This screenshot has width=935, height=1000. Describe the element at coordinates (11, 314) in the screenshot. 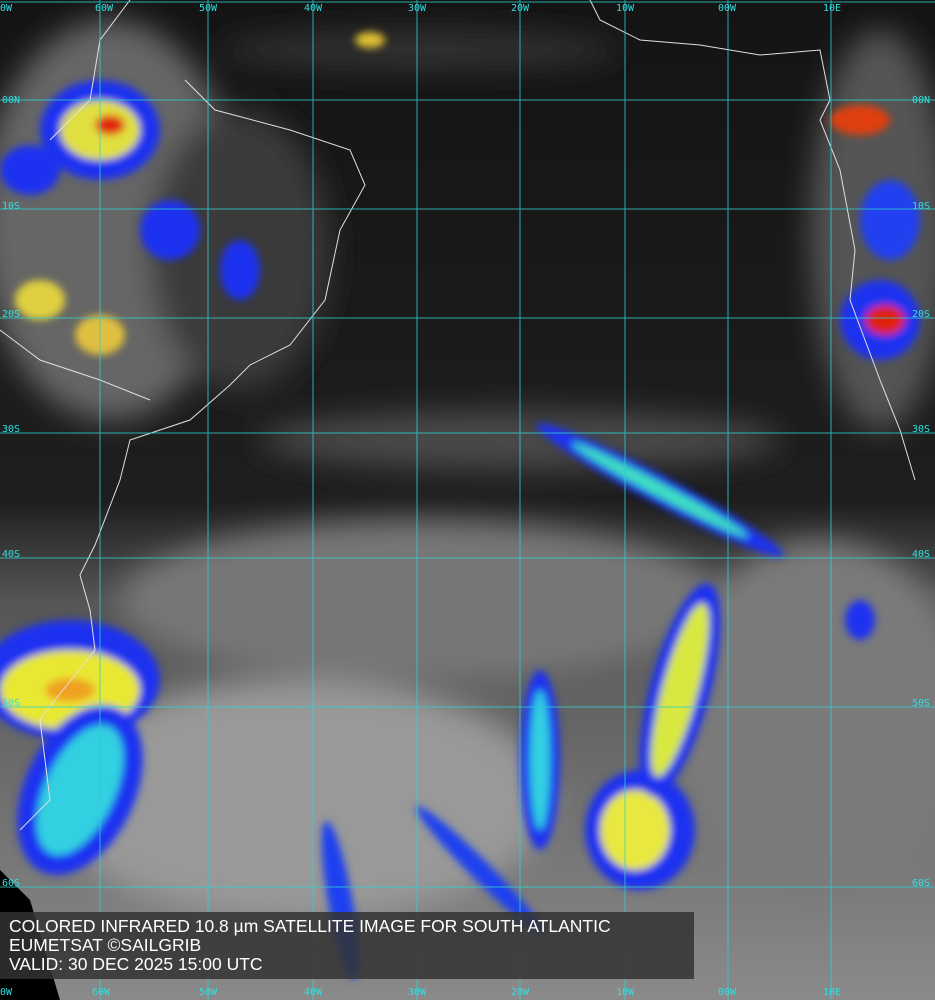

I see `lat-label-20s-left: 20S` at that location.